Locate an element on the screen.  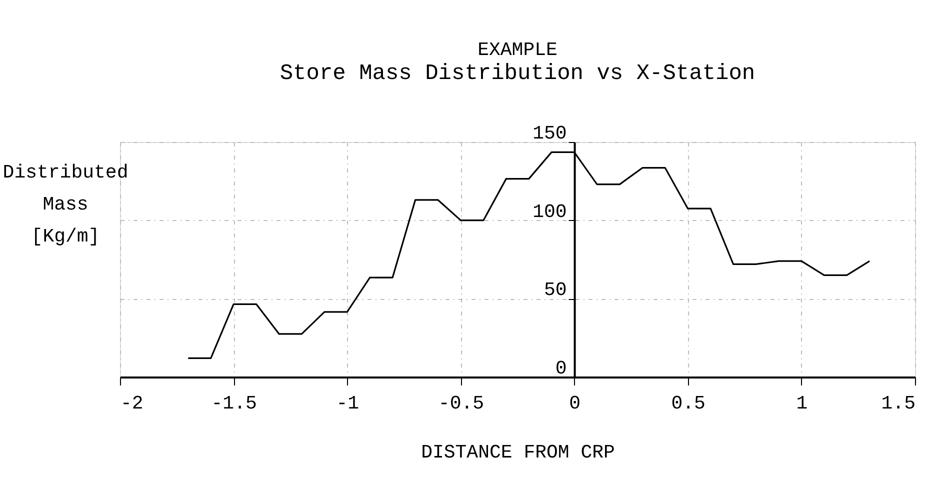
x-axis-title: DISTANCE FROM CRP is located at coordinates (518, 453).